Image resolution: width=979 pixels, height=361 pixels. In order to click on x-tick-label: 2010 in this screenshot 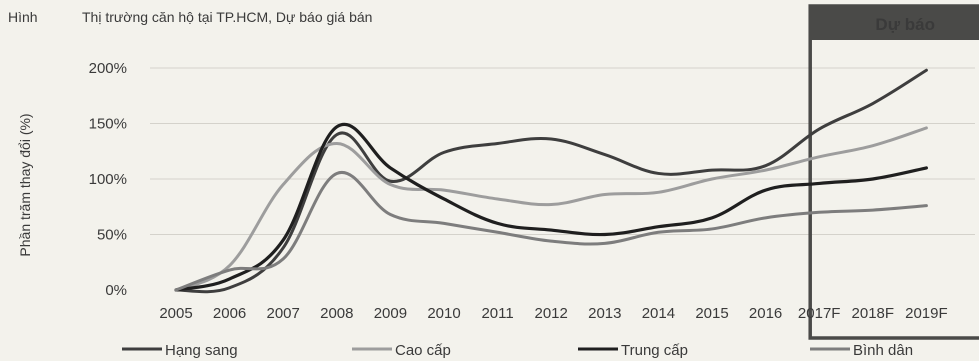, I will do `click(443, 313)`.